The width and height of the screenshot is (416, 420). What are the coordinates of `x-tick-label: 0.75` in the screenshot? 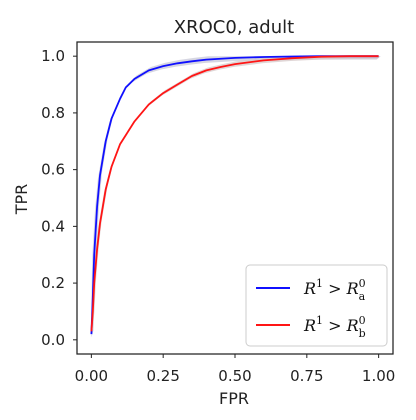 It's located at (306, 376).